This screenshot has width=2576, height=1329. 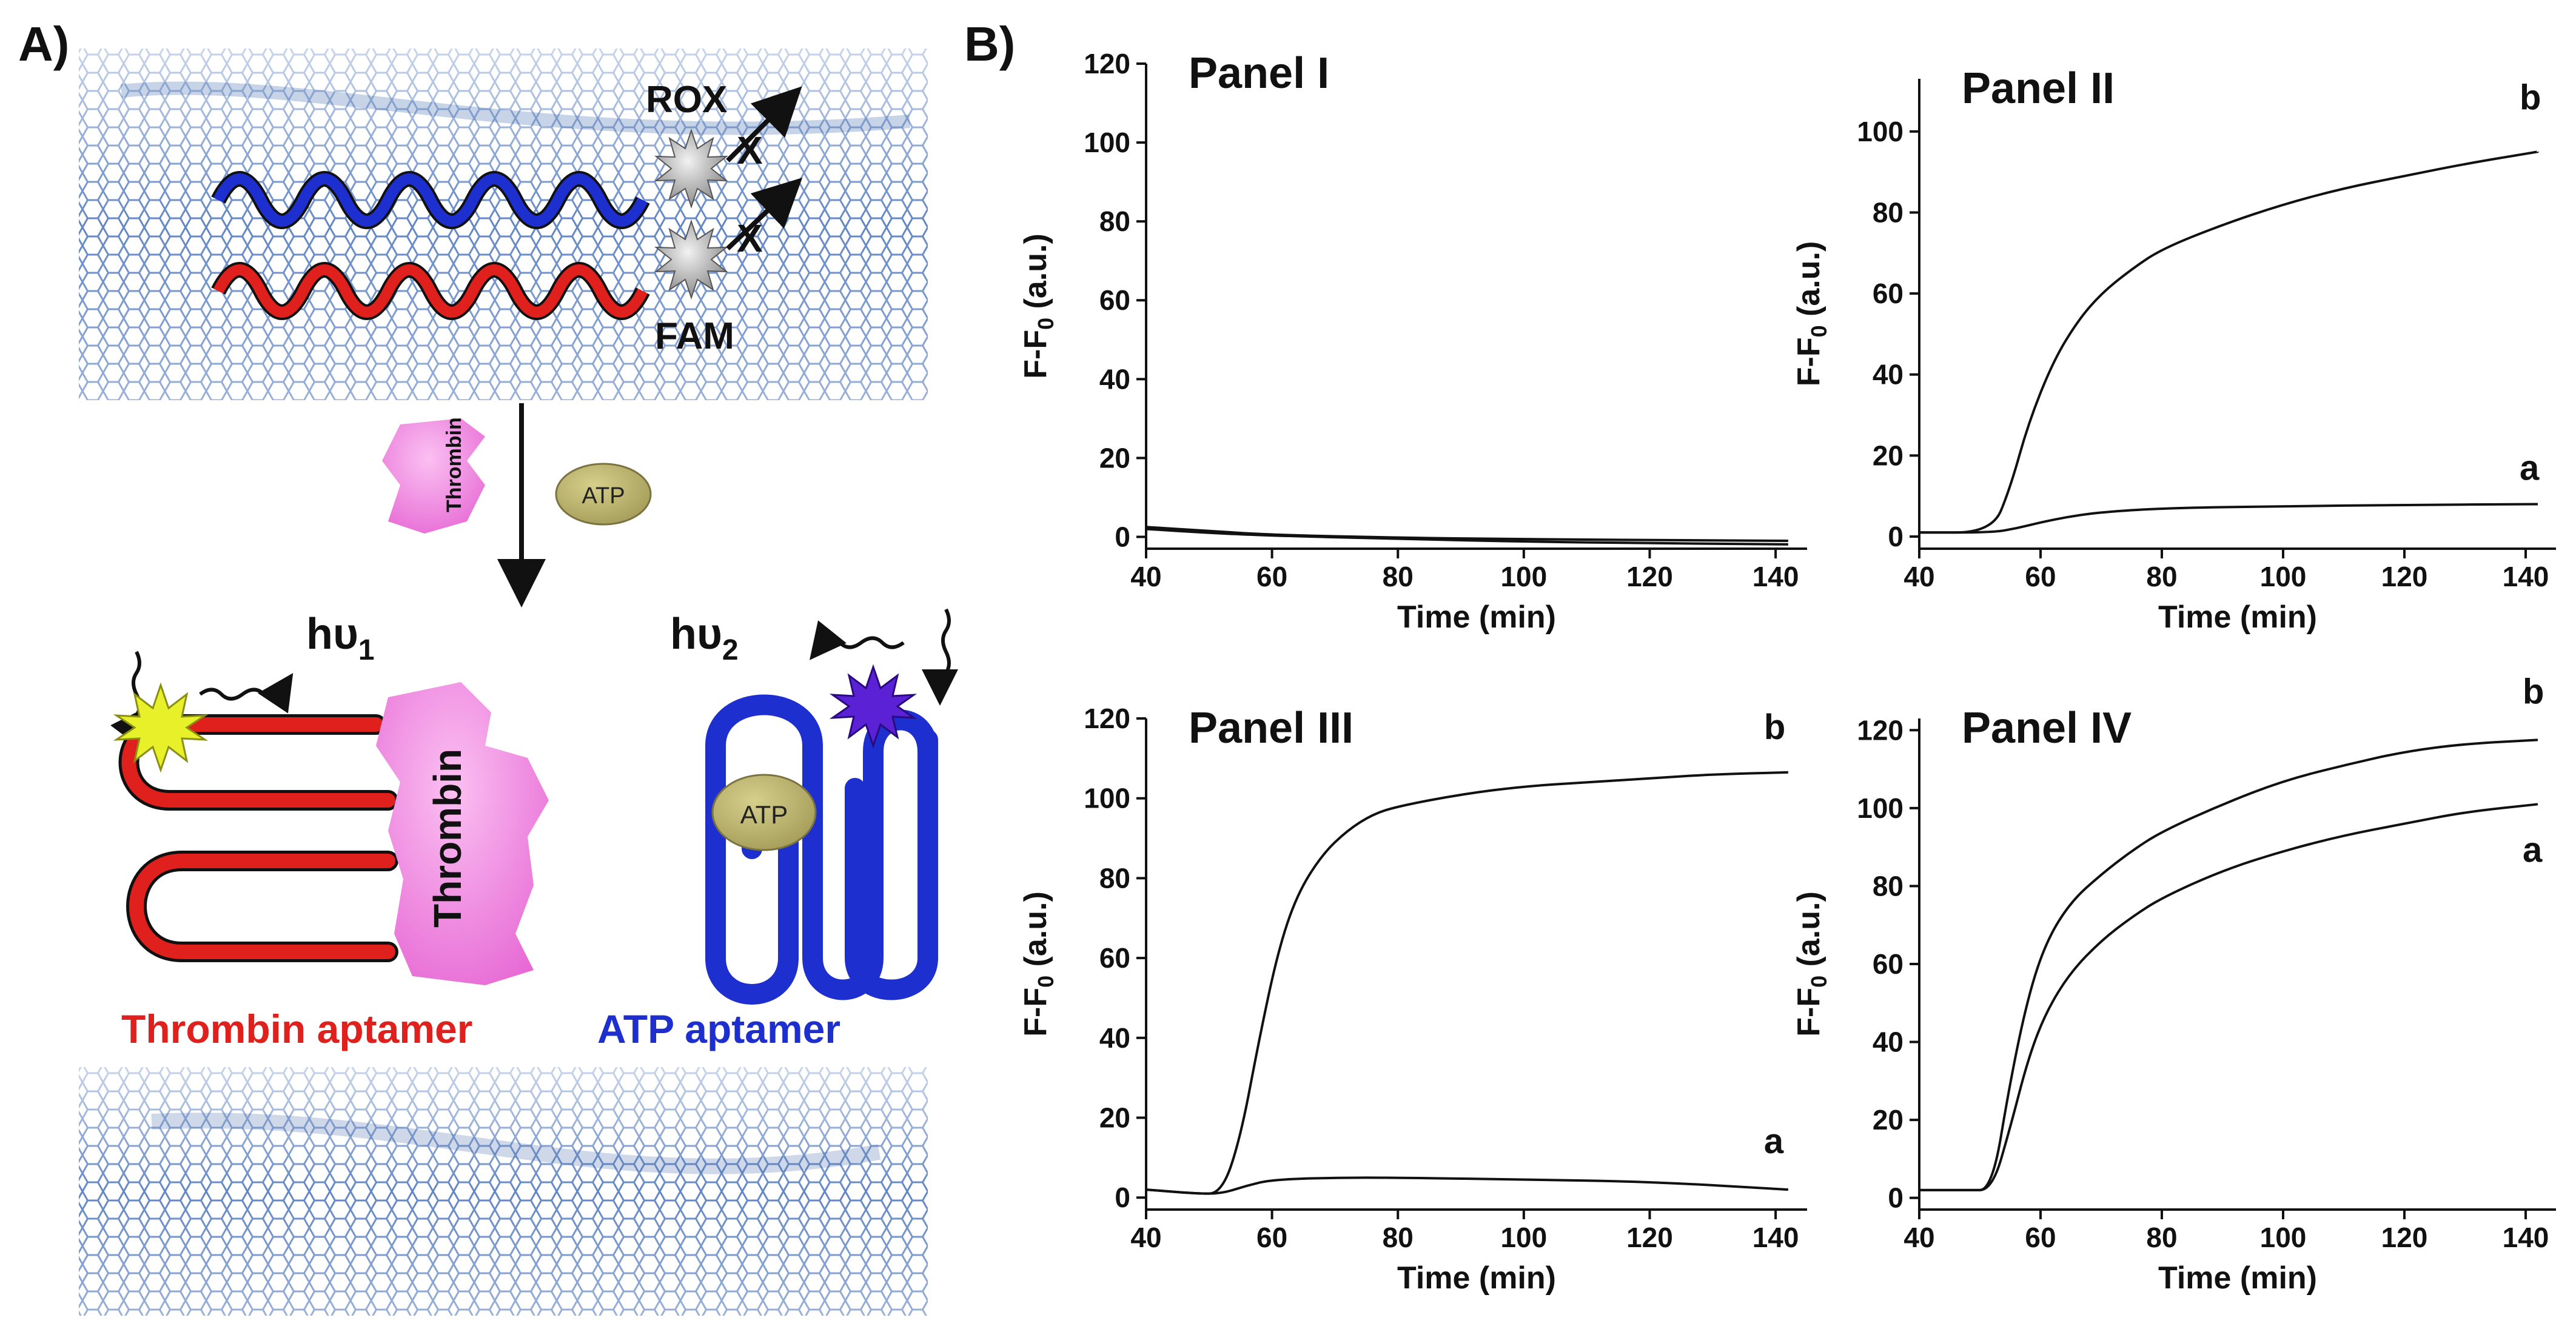 I want to click on atp-molecule-small: ATP, so click(x=603, y=494).